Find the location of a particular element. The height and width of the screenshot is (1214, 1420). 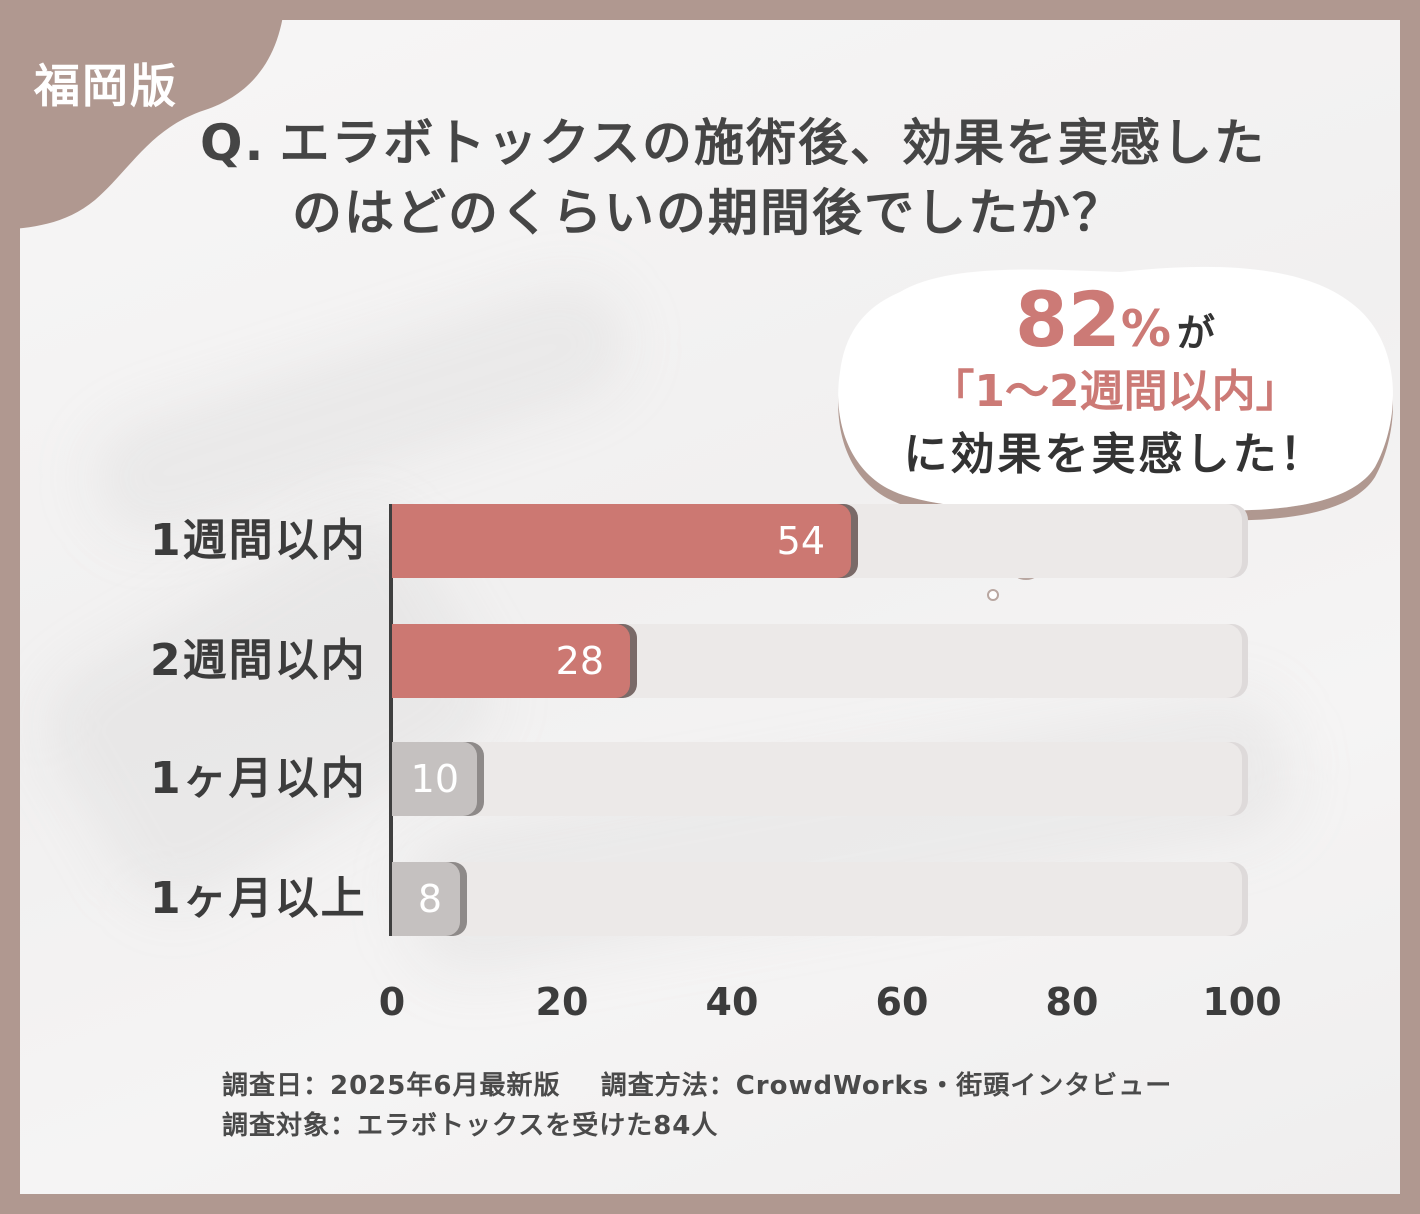

survey-date: 調査日：2025年6月最新版 is located at coordinates (391, 1086).